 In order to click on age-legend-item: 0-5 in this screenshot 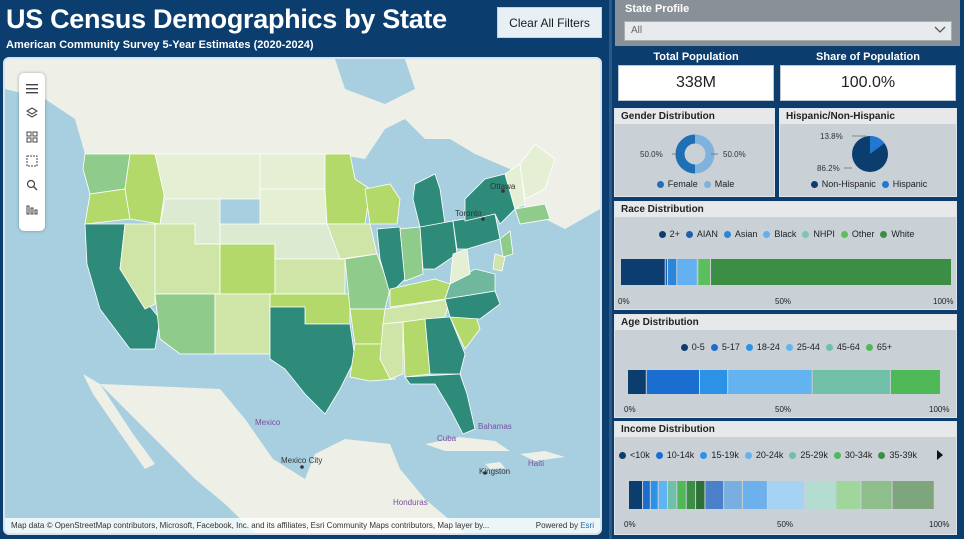, I will do `click(698, 347)`.